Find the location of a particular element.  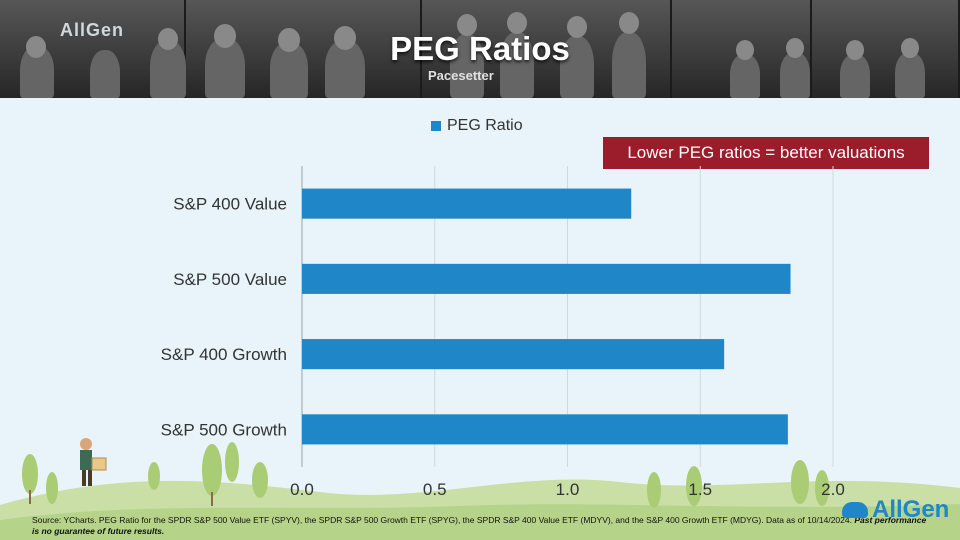

banner-brand-text: AllGen is located at coordinates (92, 30).